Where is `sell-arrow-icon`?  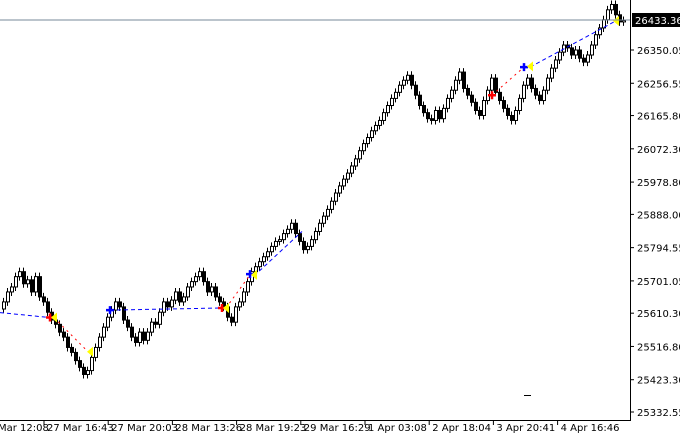
sell-arrow-icon is located at coordinates (492, 95).